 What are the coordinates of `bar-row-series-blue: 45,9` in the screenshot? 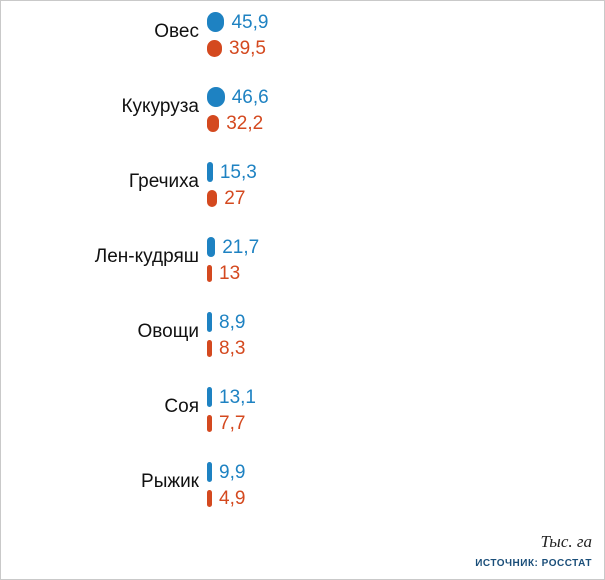 It's located at (405, 22).